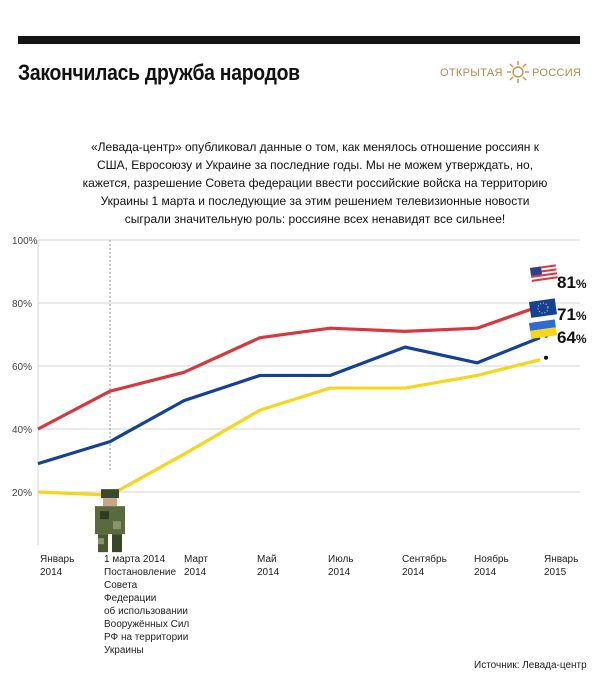 The height and width of the screenshot is (693, 599). Describe the element at coordinates (196, 559) in the screenshot. I see `x-tick-label-line: Март` at that location.